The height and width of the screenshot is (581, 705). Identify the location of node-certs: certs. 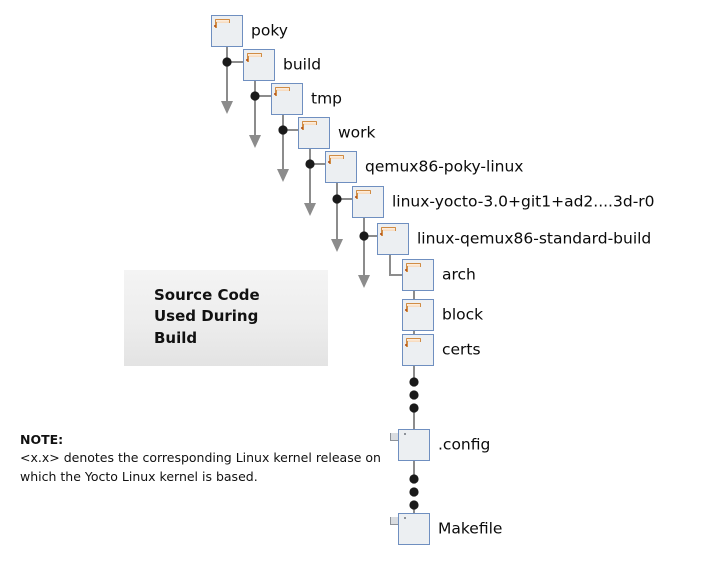
(502, 350).